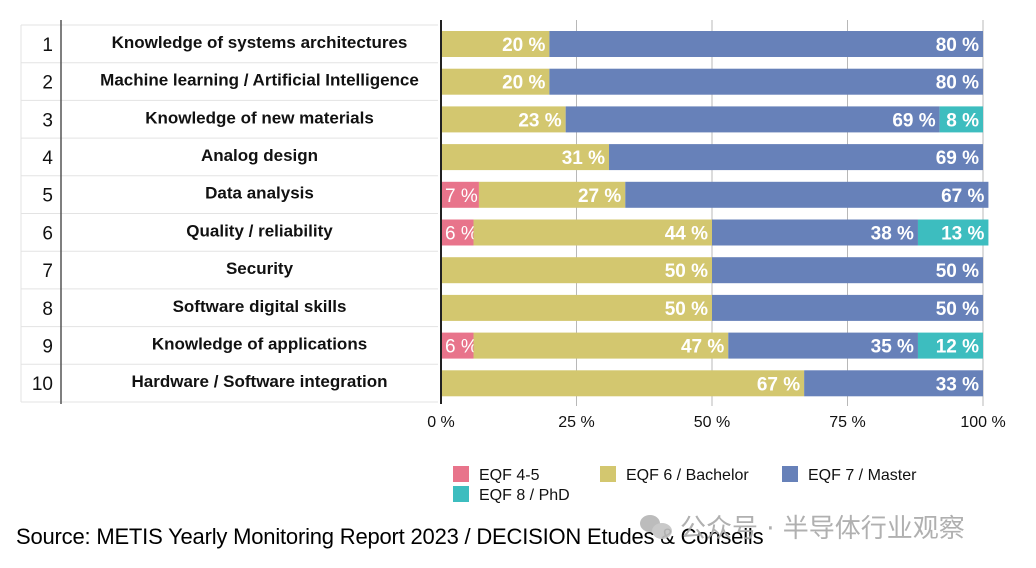 The image size is (1036, 568). What do you see at coordinates (259, 155) in the screenshot?
I see `category-label: Analog design` at bounding box center [259, 155].